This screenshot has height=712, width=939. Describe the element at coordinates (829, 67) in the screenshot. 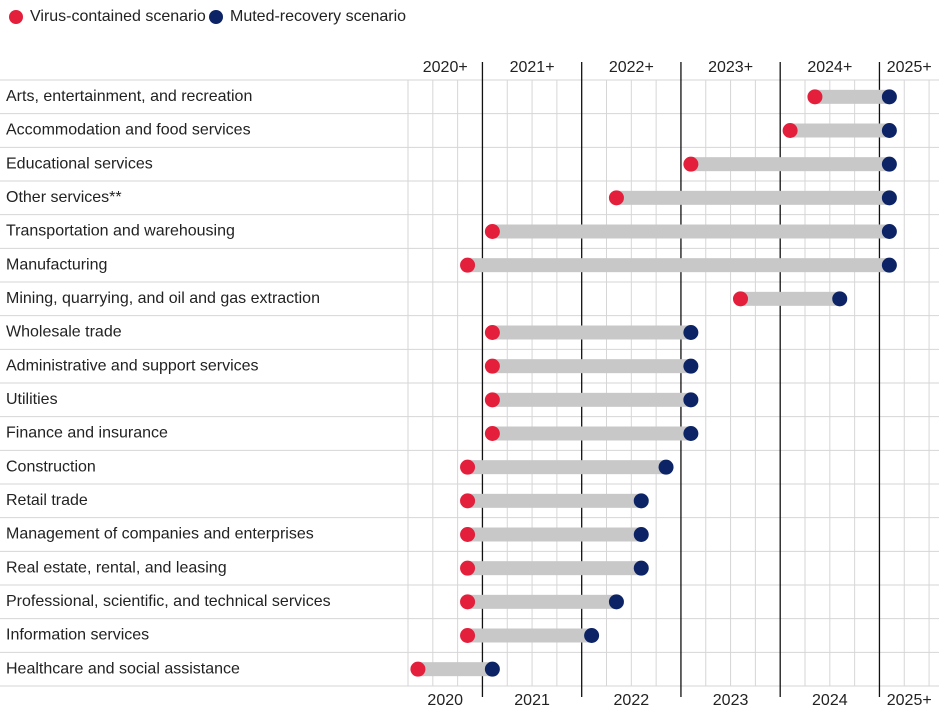

I see `x-tick-label-top: 2024+` at that location.